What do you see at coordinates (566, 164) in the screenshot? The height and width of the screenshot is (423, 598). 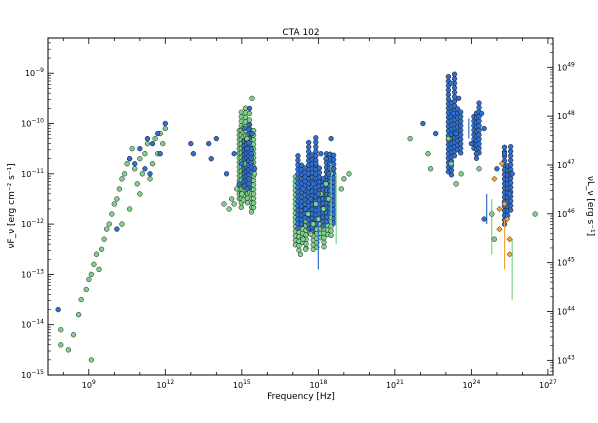 I see `y2-tick-label: 1047` at bounding box center [566, 164].